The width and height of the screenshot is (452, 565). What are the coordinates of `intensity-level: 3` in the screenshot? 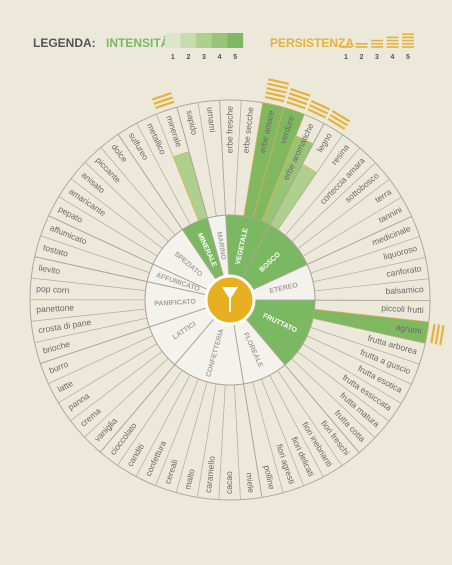 It's located at (204, 57).